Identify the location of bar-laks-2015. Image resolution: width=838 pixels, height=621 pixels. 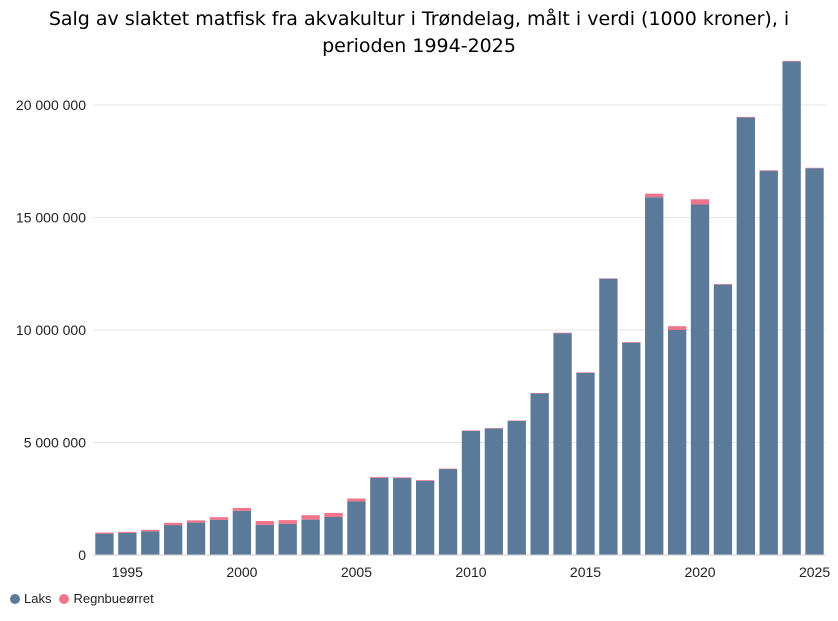
(585, 463).